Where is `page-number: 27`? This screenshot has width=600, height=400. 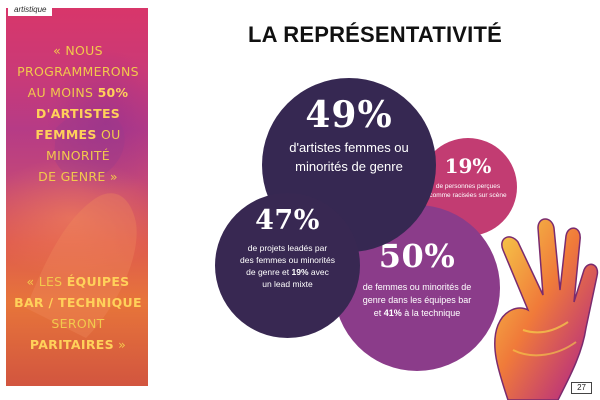 page-number: 27 is located at coordinates (581, 388).